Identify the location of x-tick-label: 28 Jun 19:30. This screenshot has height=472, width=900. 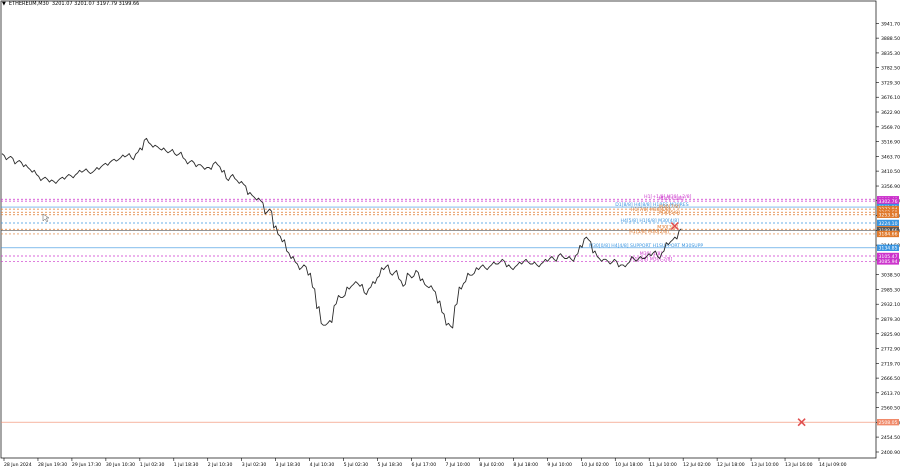
(52, 465).